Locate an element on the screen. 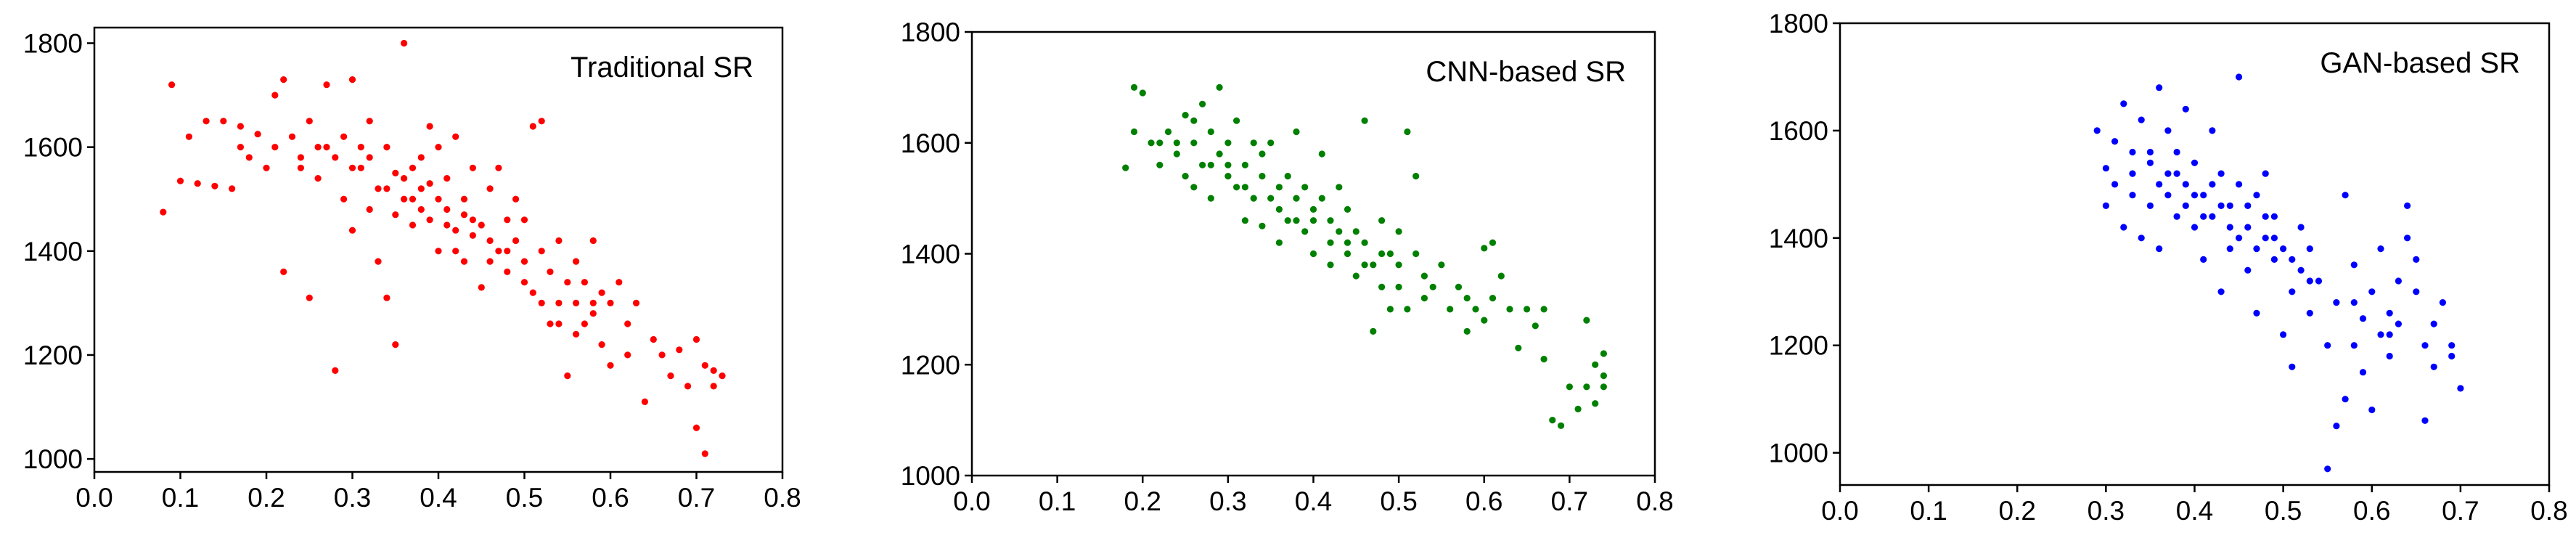 The height and width of the screenshot is (538, 2576). panel-title: Traditional SR is located at coordinates (662, 67).